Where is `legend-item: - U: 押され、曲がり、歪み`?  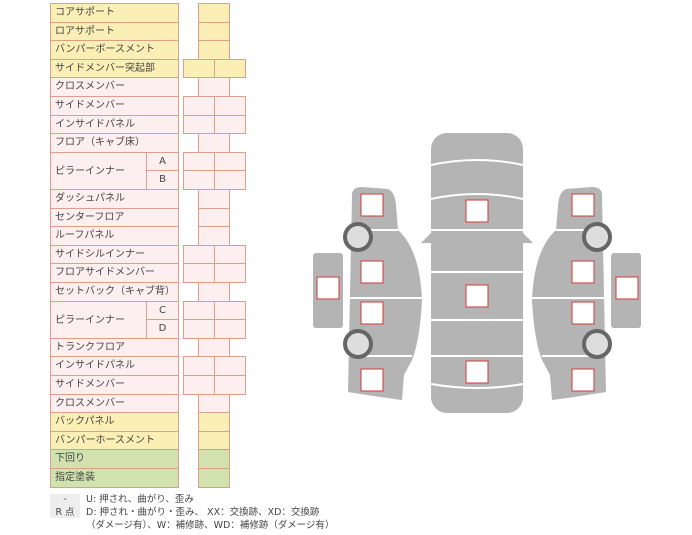
legend-item: - U: 押され、曲がり、歪み is located at coordinates (122, 498).